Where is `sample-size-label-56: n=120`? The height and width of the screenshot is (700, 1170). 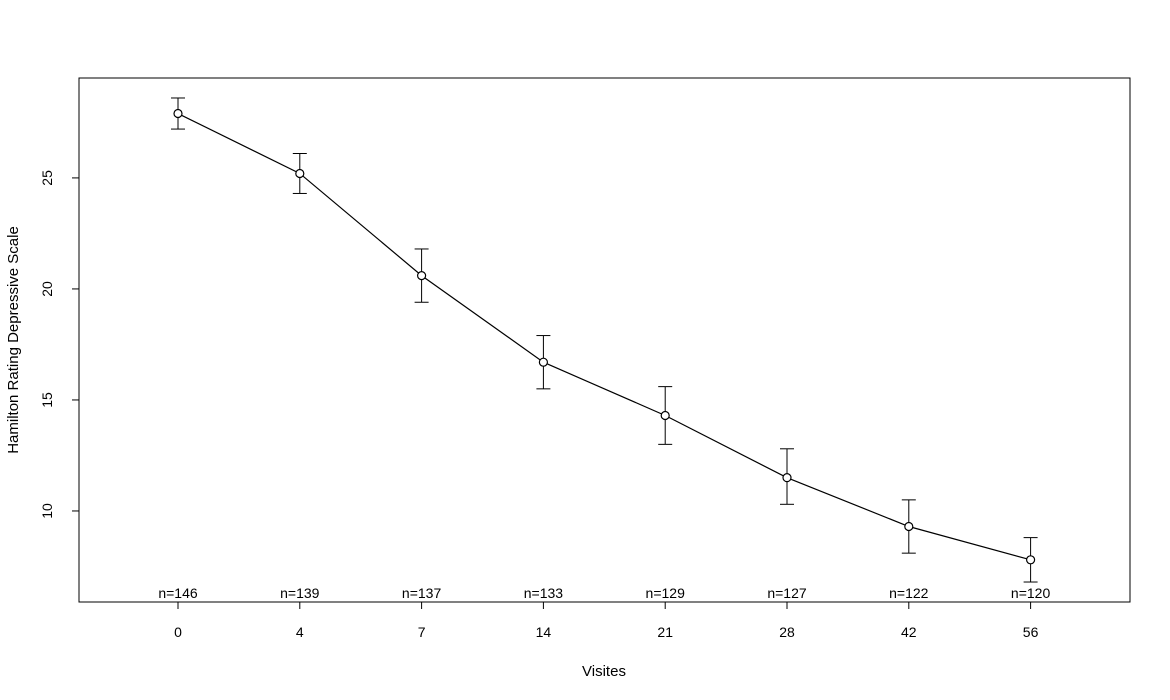
sample-size-label-56: n=120 is located at coordinates (1031, 593).